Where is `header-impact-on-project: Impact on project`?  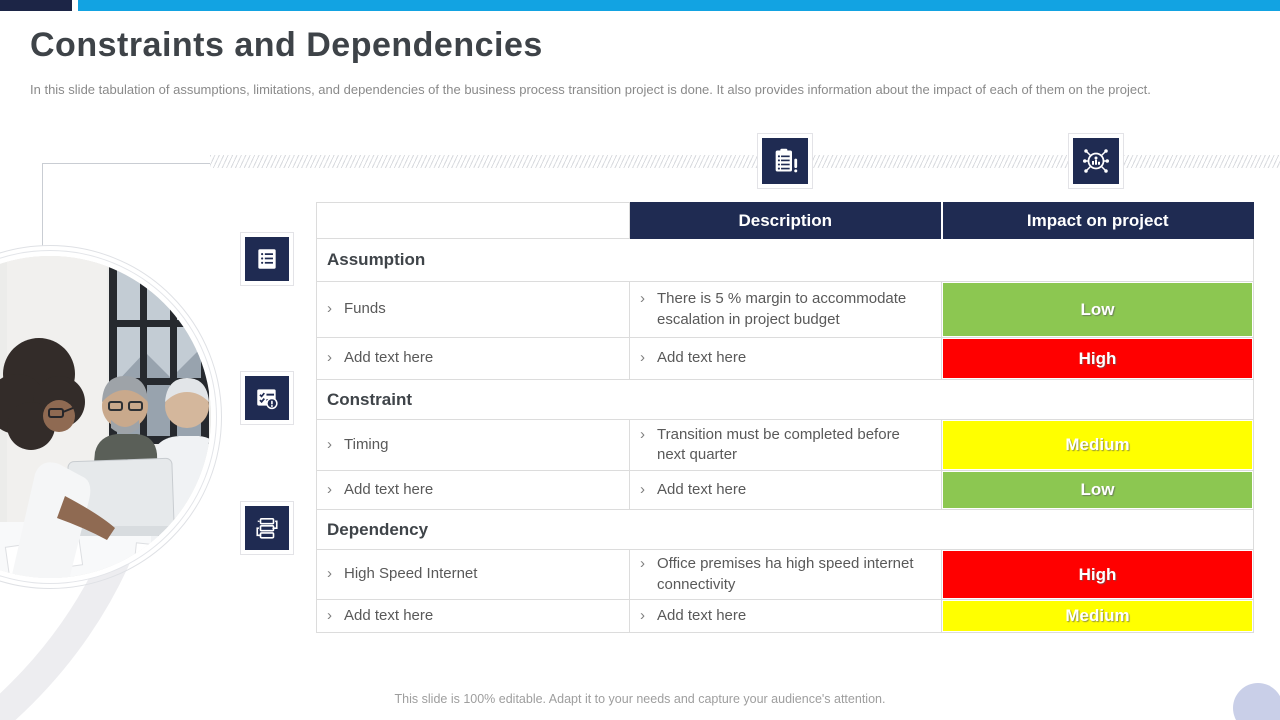
header-impact-on-project: Impact on project is located at coordinates (1097, 220).